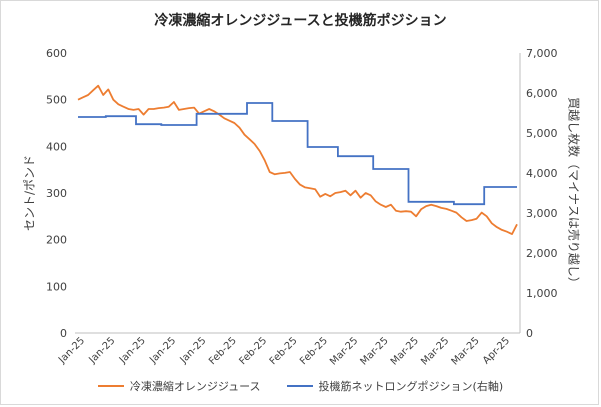 The height and width of the screenshot is (407, 601). I want to click on y-tick-label-left: 600, so click(56, 53).